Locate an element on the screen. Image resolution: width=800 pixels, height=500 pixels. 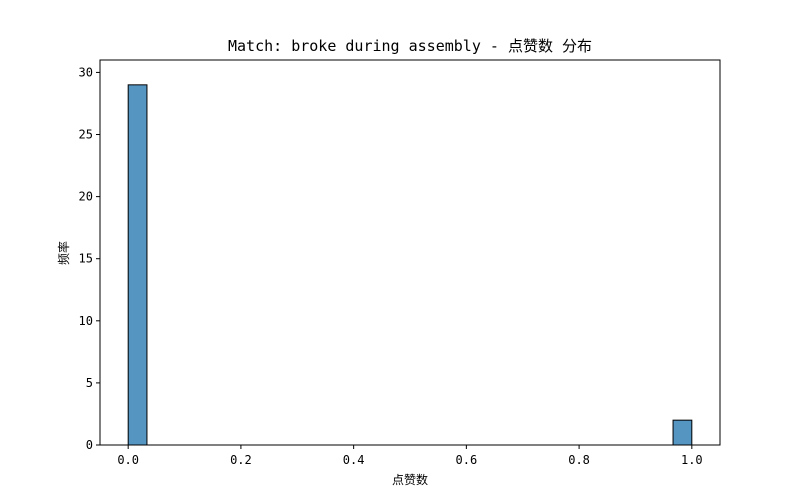
y-tick-label: 15 is located at coordinates (86, 259).